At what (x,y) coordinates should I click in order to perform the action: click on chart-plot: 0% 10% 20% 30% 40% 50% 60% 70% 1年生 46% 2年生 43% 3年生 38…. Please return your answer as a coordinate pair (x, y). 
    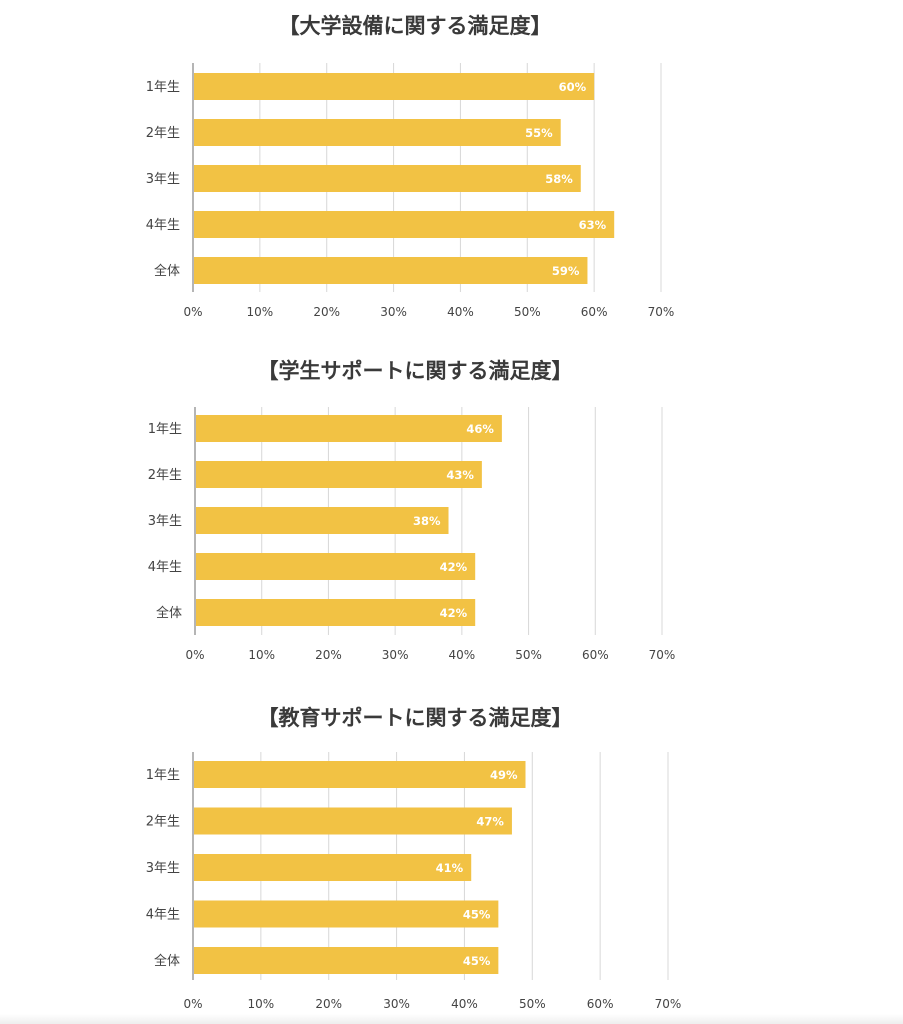
    Looking at the image, I should click on (412, 534).